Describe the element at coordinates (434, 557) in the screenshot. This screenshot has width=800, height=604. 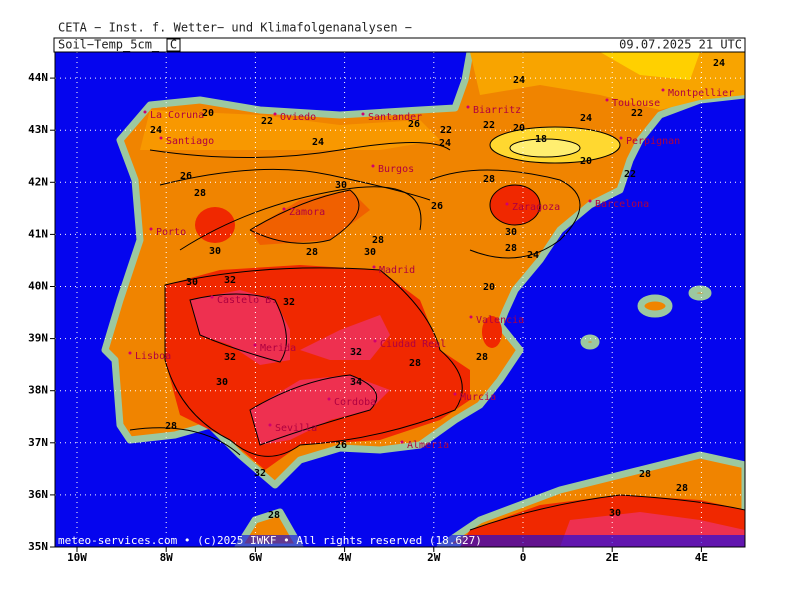
I see `lon-tick-label: 2W` at that location.